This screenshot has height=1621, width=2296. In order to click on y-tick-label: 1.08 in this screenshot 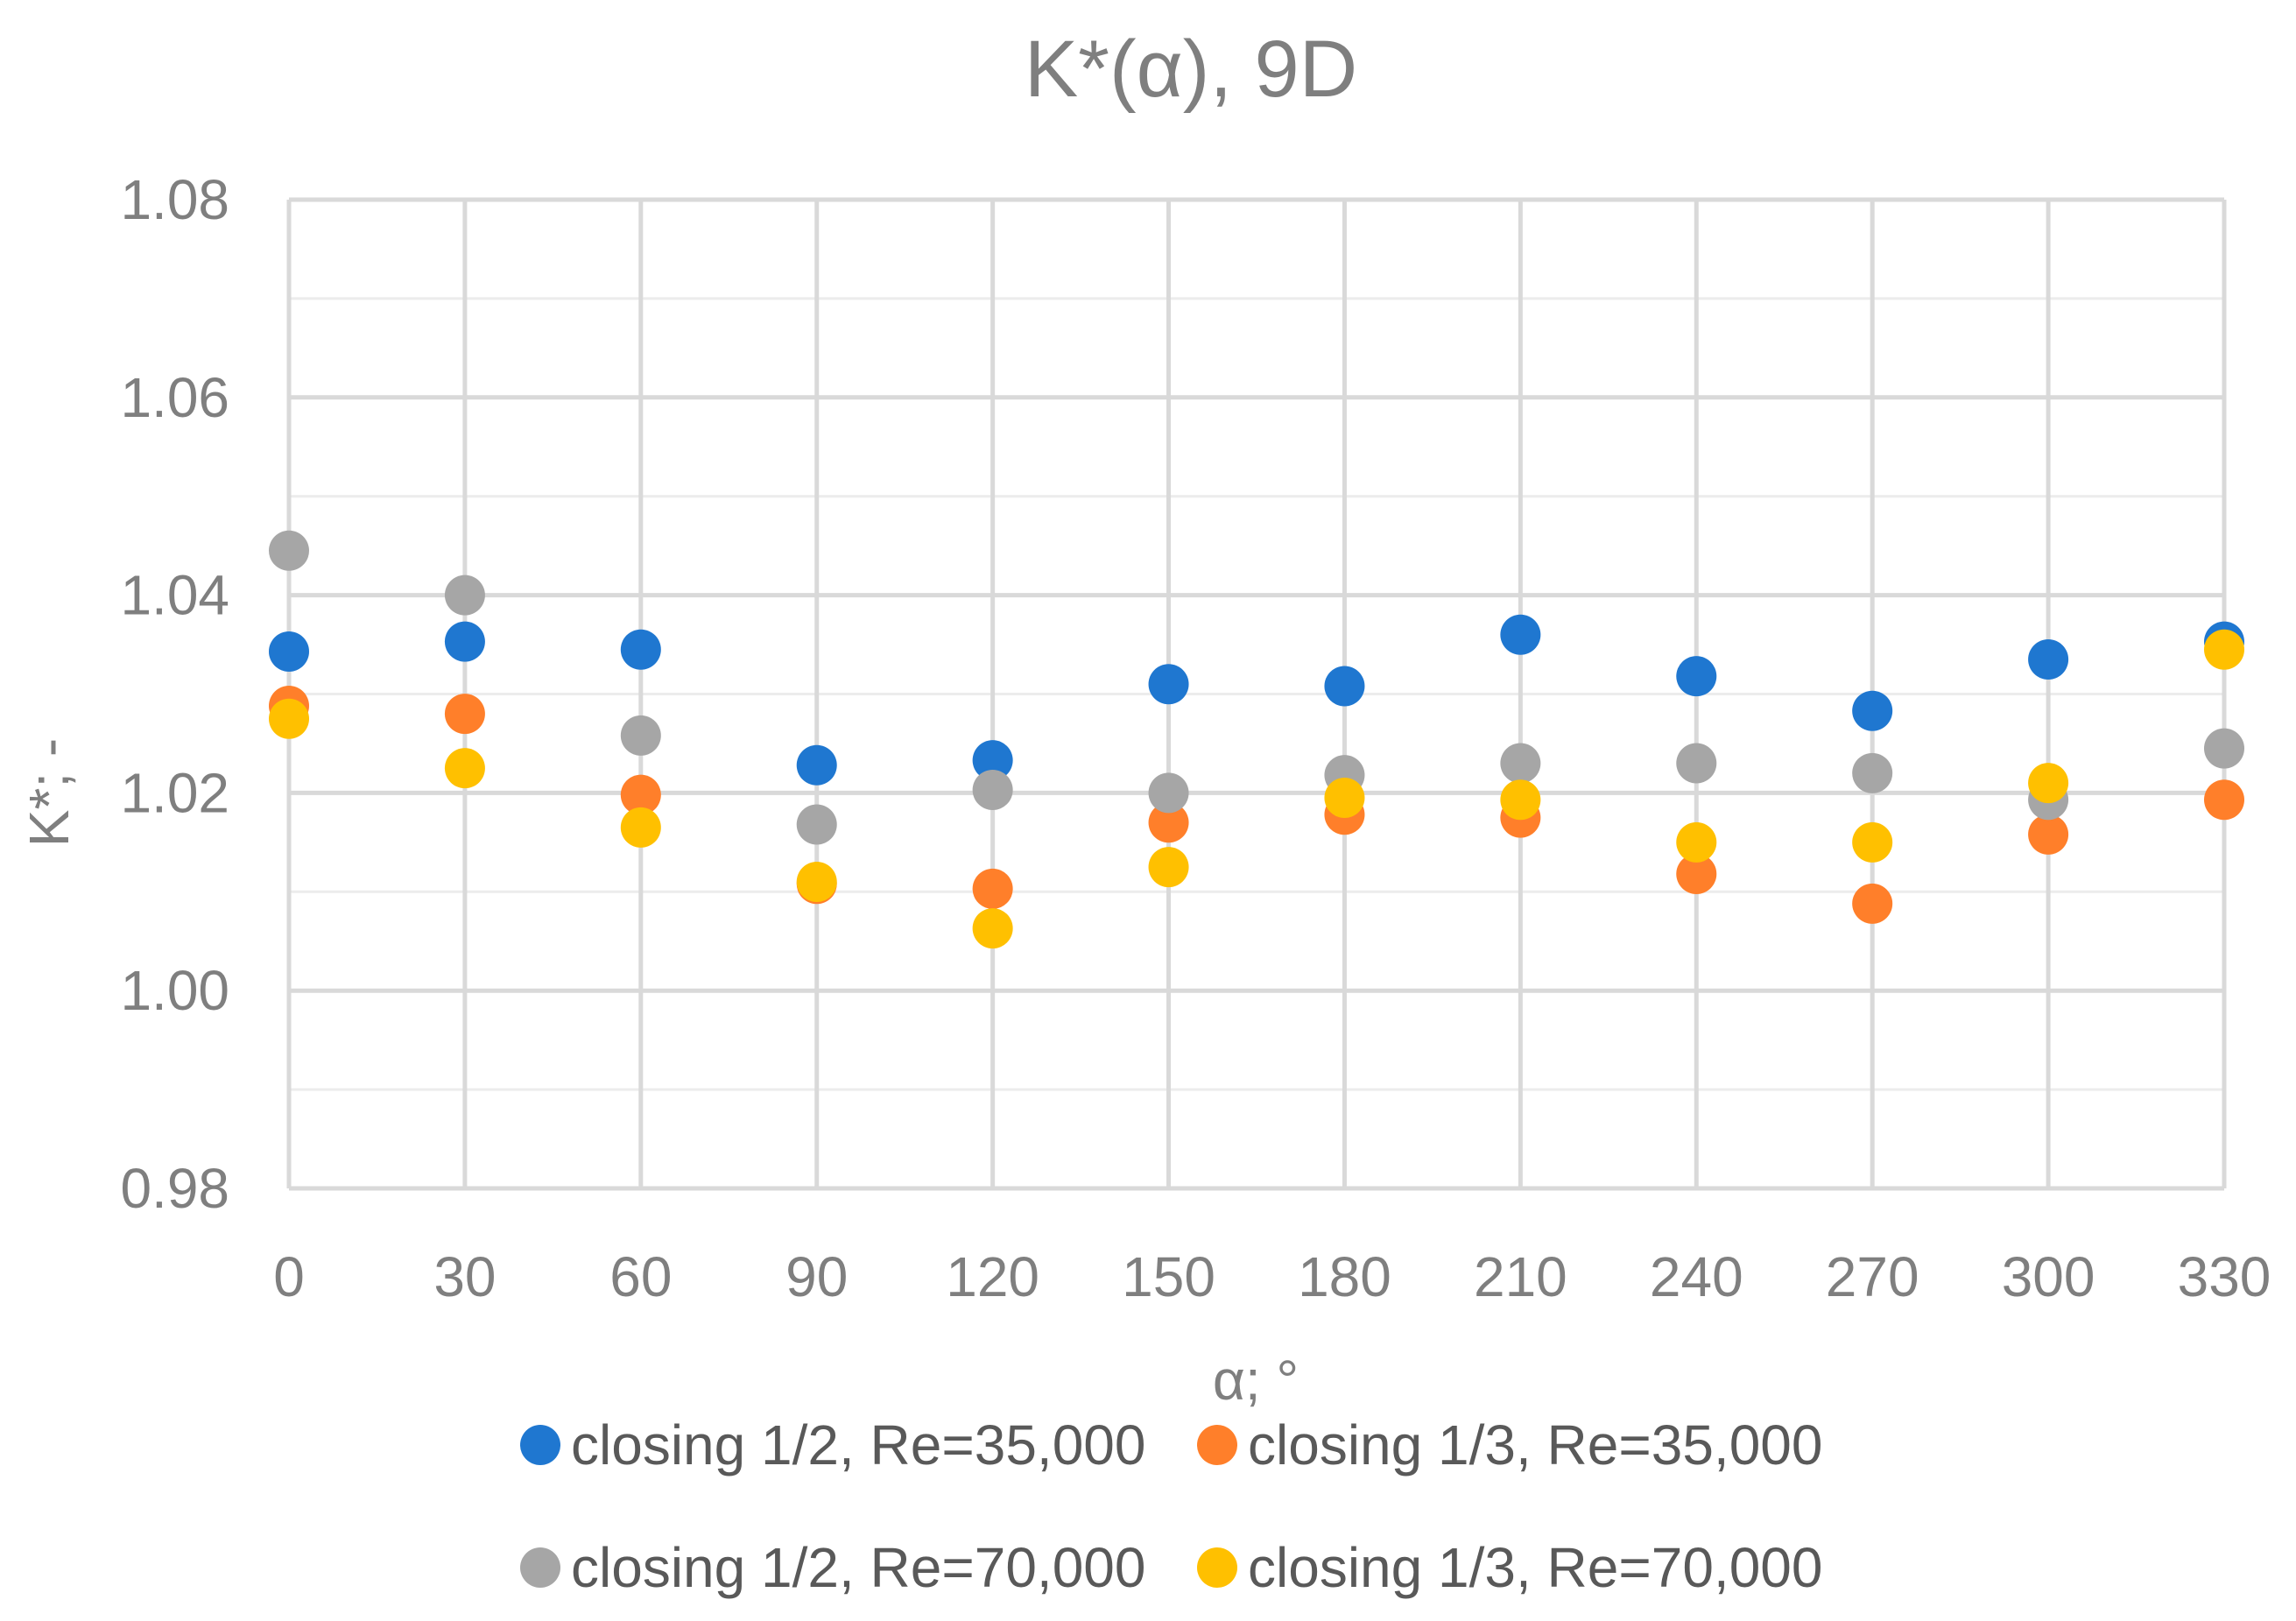, I will do `click(174, 199)`.